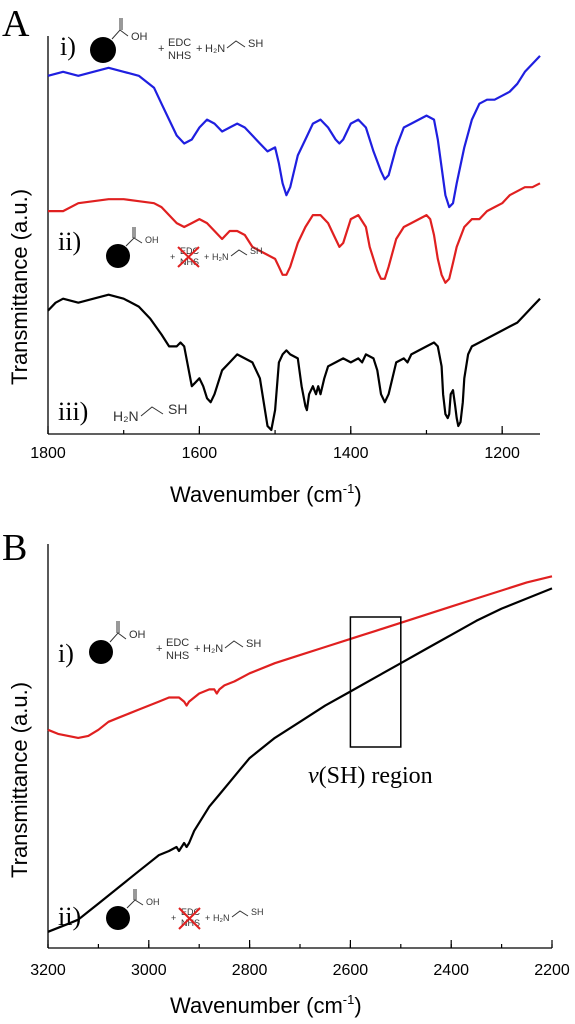 This screenshot has height=1024, width=575. I want to click on x-tick-label: 1400, so click(351, 453).